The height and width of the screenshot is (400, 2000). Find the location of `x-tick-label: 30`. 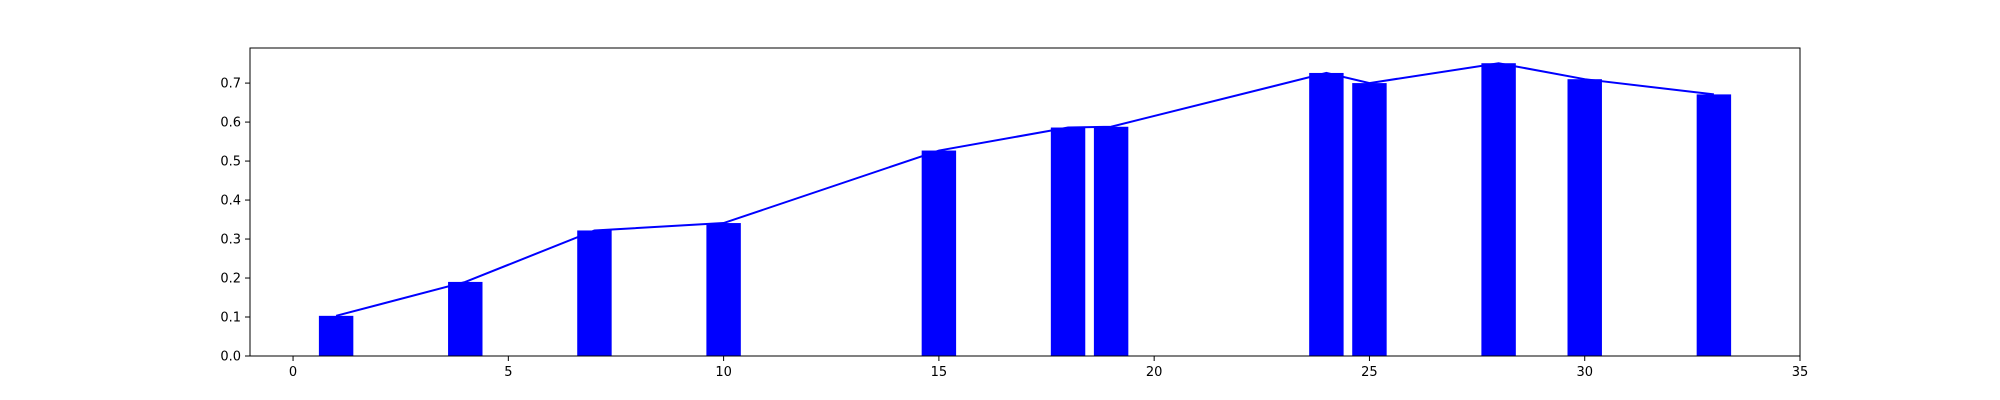

x-tick-label: 30 is located at coordinates (1584, 372).